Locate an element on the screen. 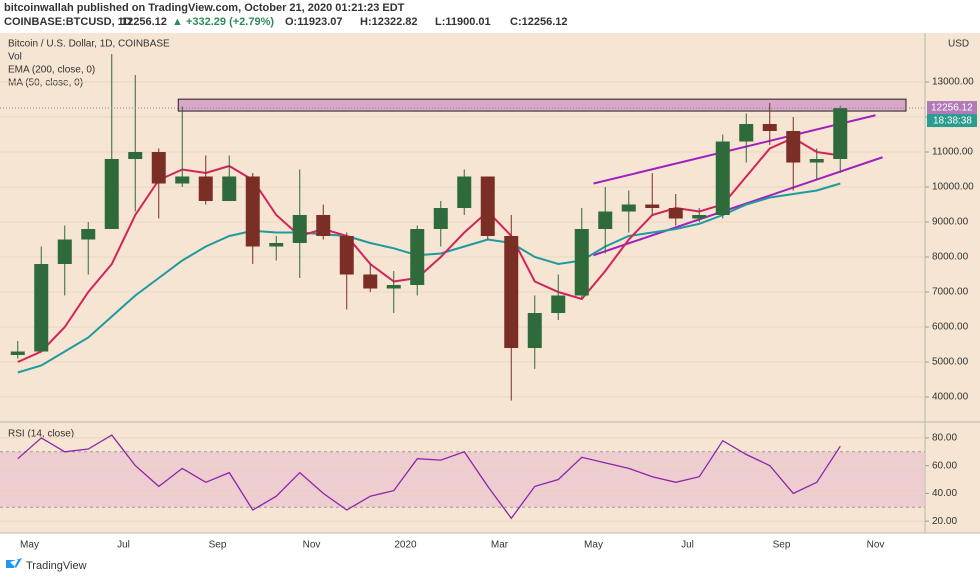 The width and height of the screenshot is (980, 585). line is located at coordinates (429, 477).